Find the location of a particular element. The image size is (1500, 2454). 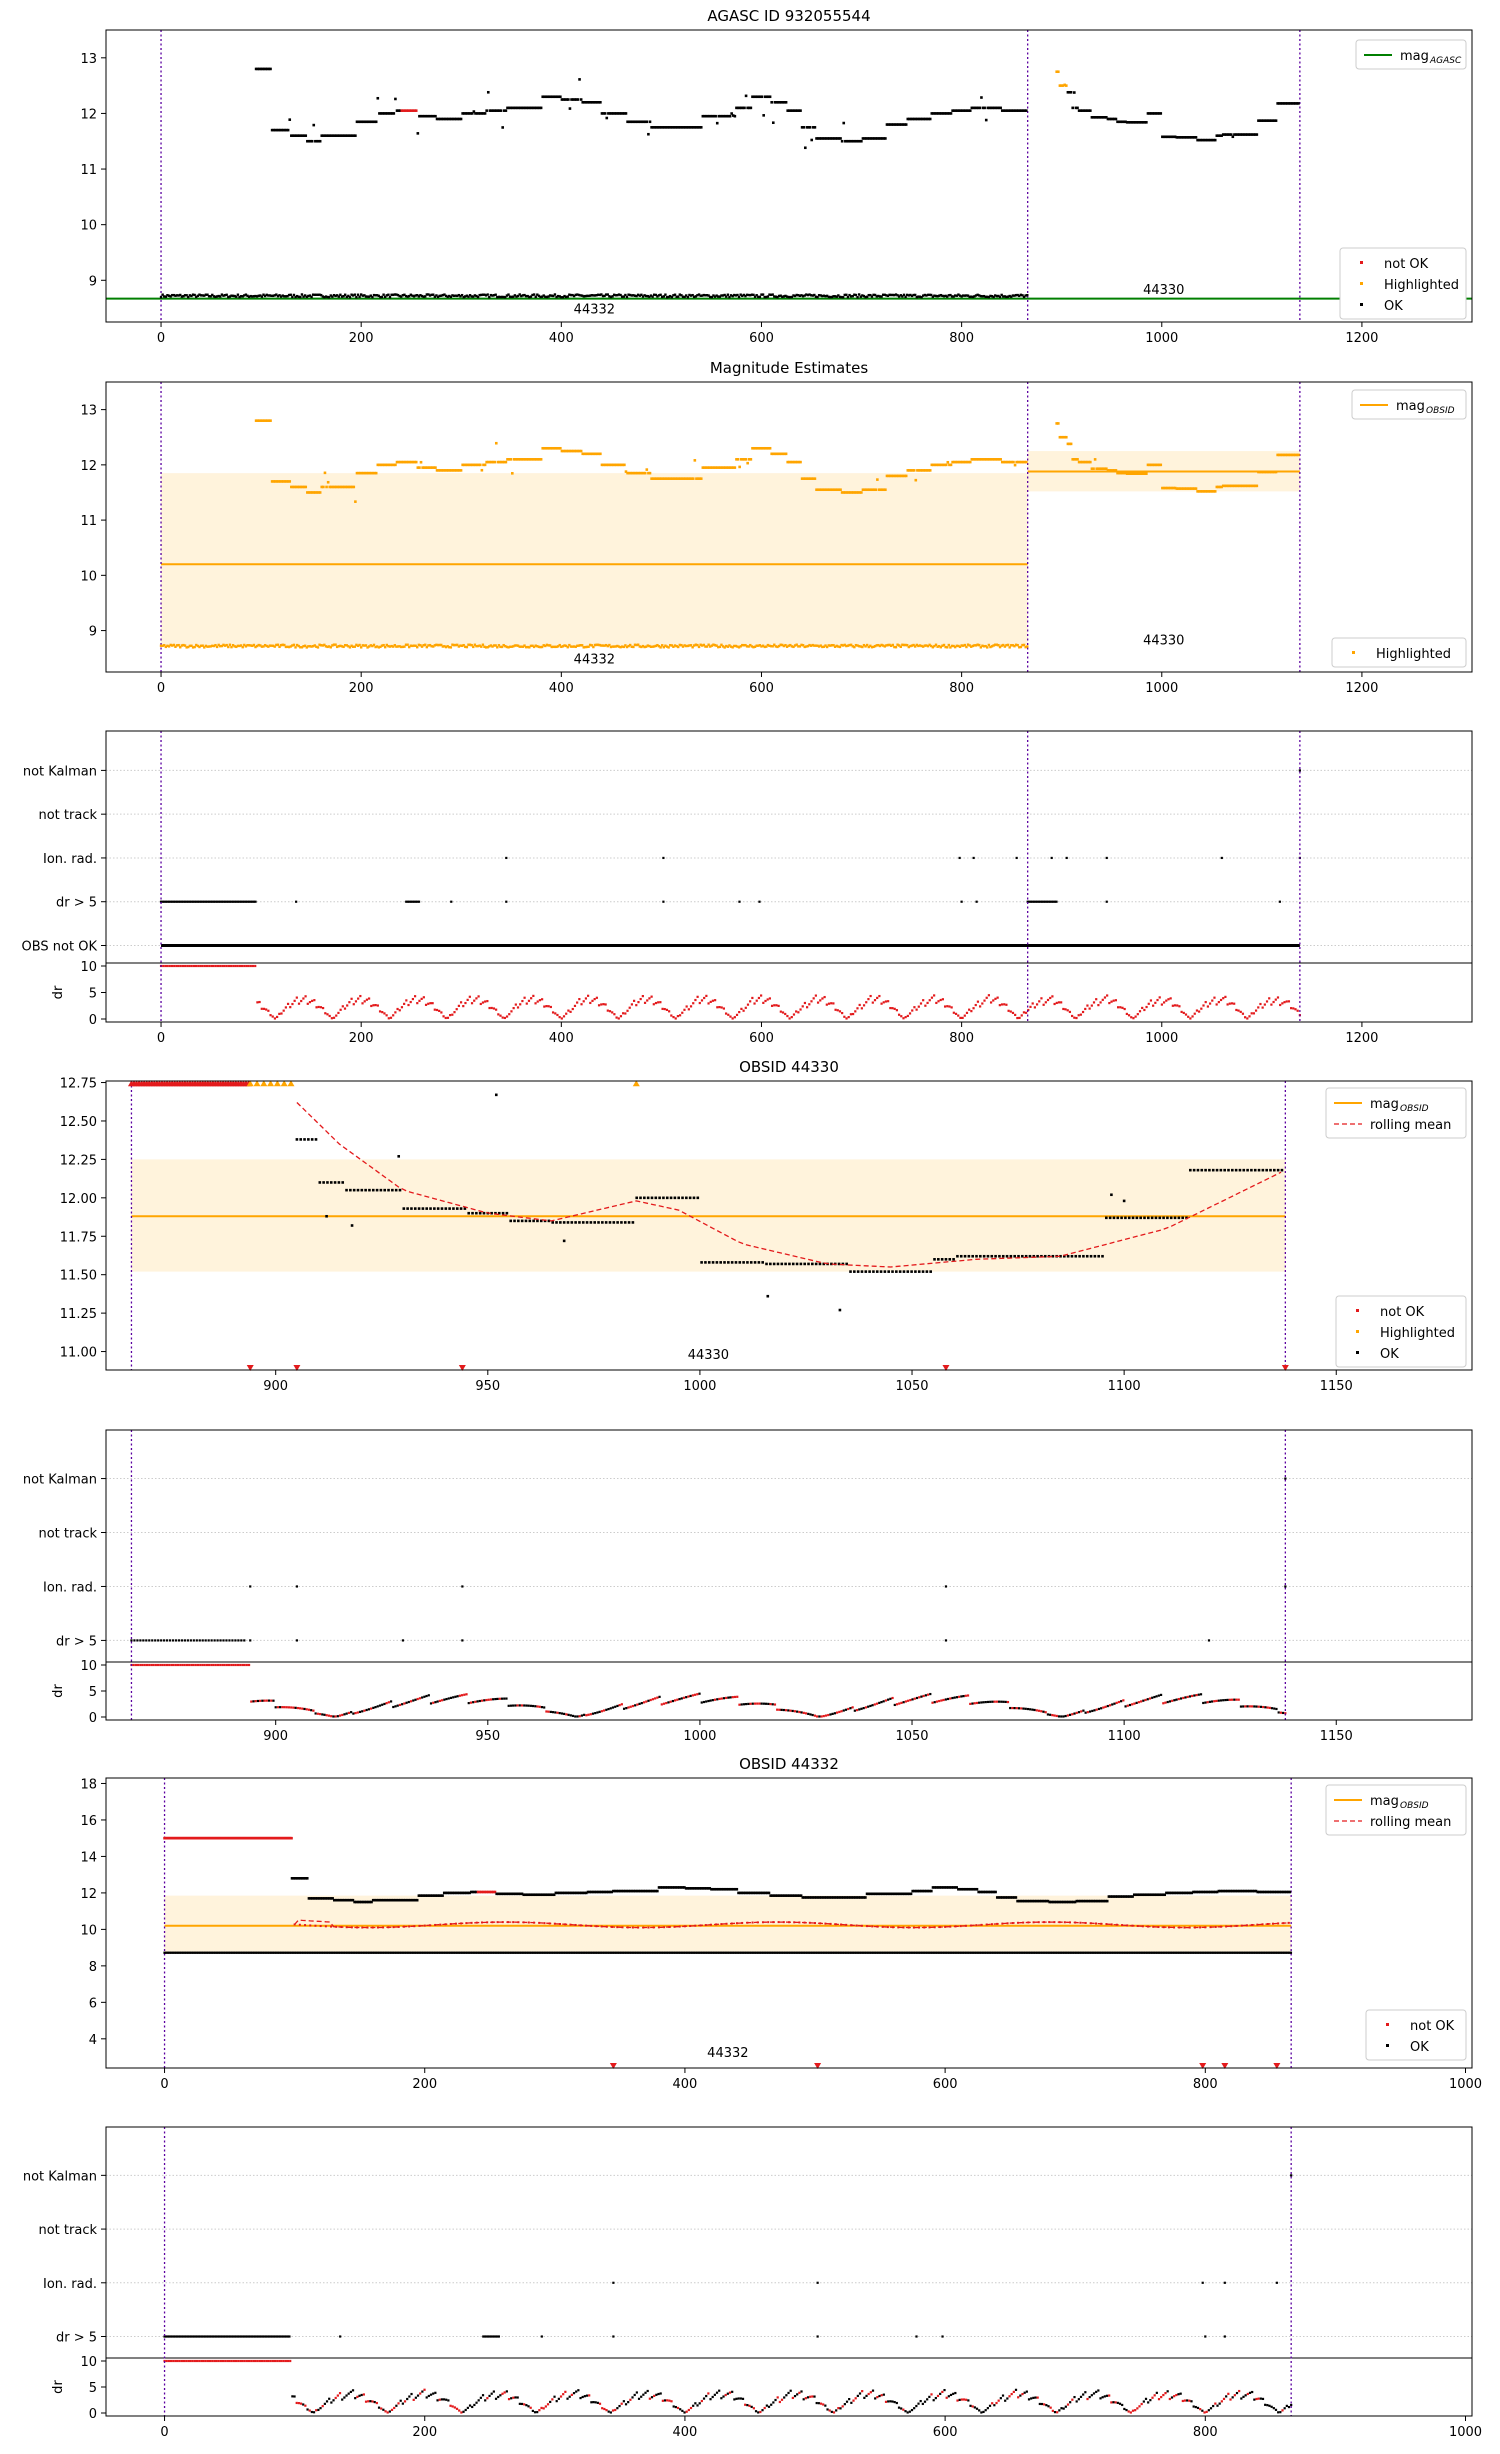

y-tick-label: 12.50 is located at coordinates (78, 1122).